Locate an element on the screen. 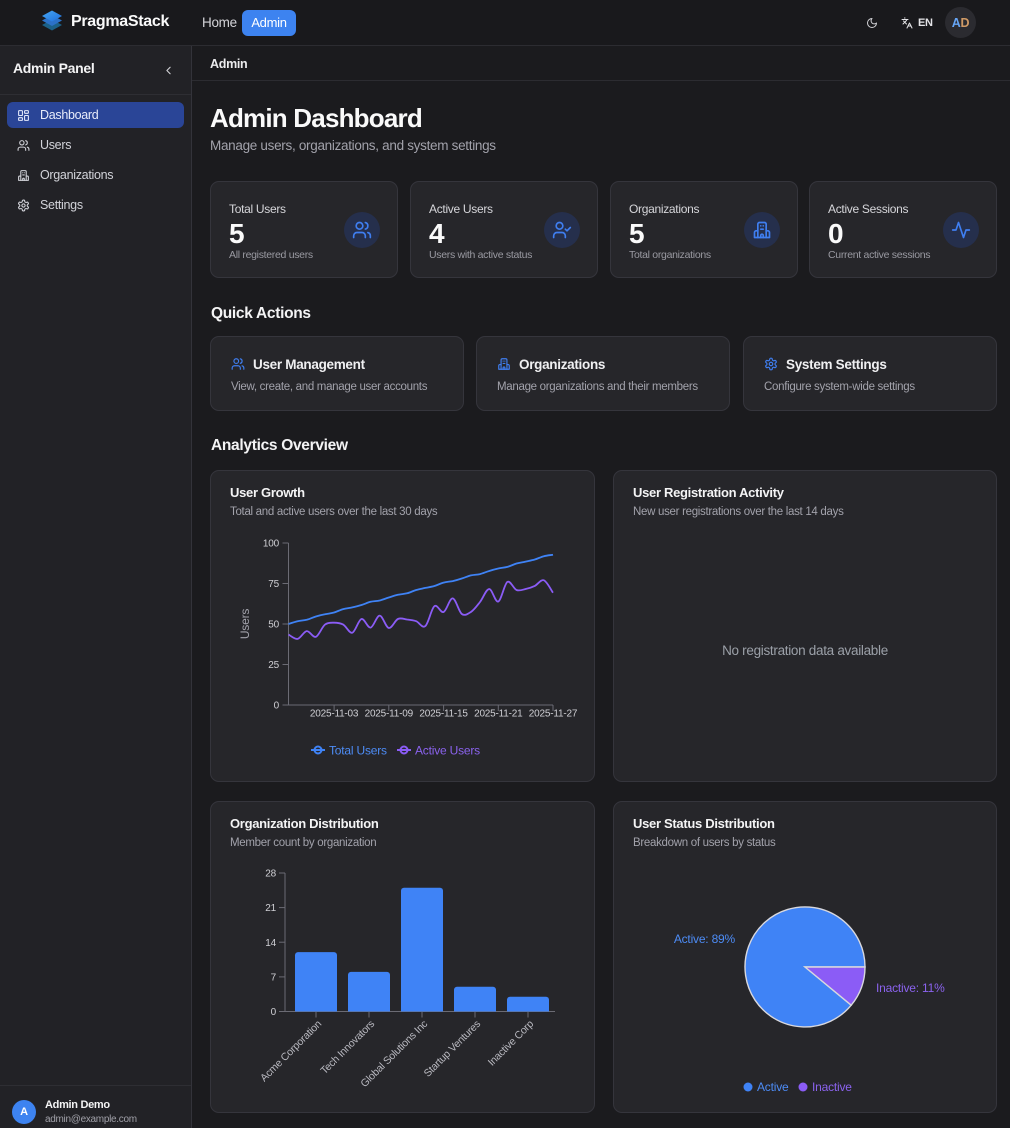 Image resolution: width=1010 pixels, height=1128 pixels. svg-text: 25 is located at coordinates (273, 665).